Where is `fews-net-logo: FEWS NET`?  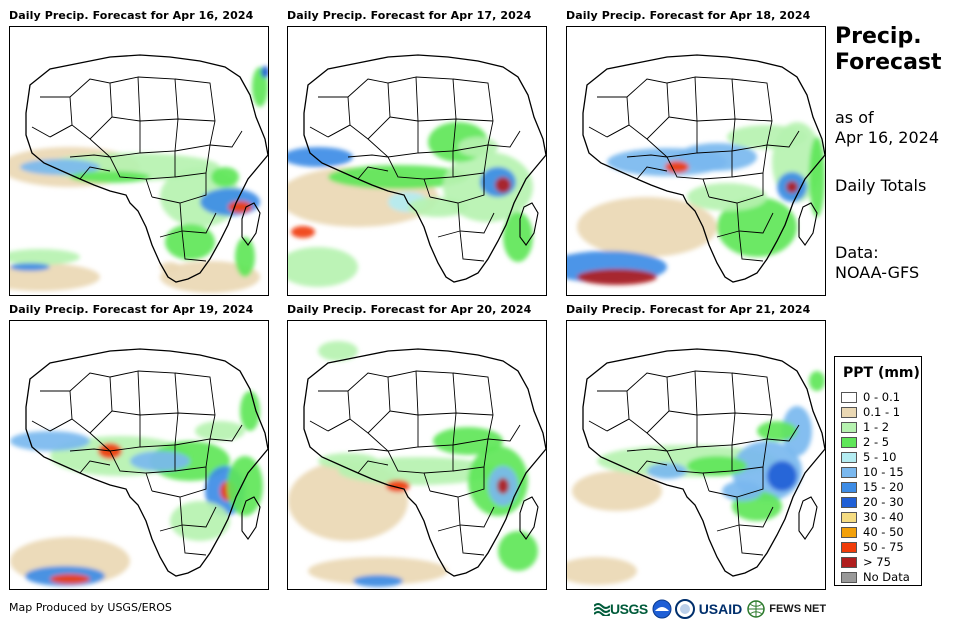
fews-net-logo: FEWS NET is located at coordinates (798, 609).